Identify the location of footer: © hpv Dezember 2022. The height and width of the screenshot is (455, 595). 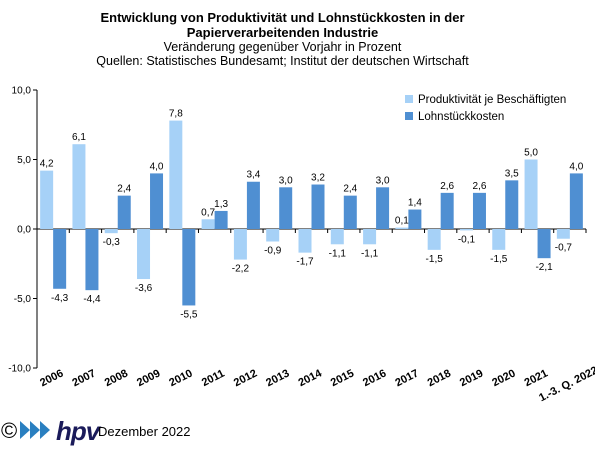
(150, 432).